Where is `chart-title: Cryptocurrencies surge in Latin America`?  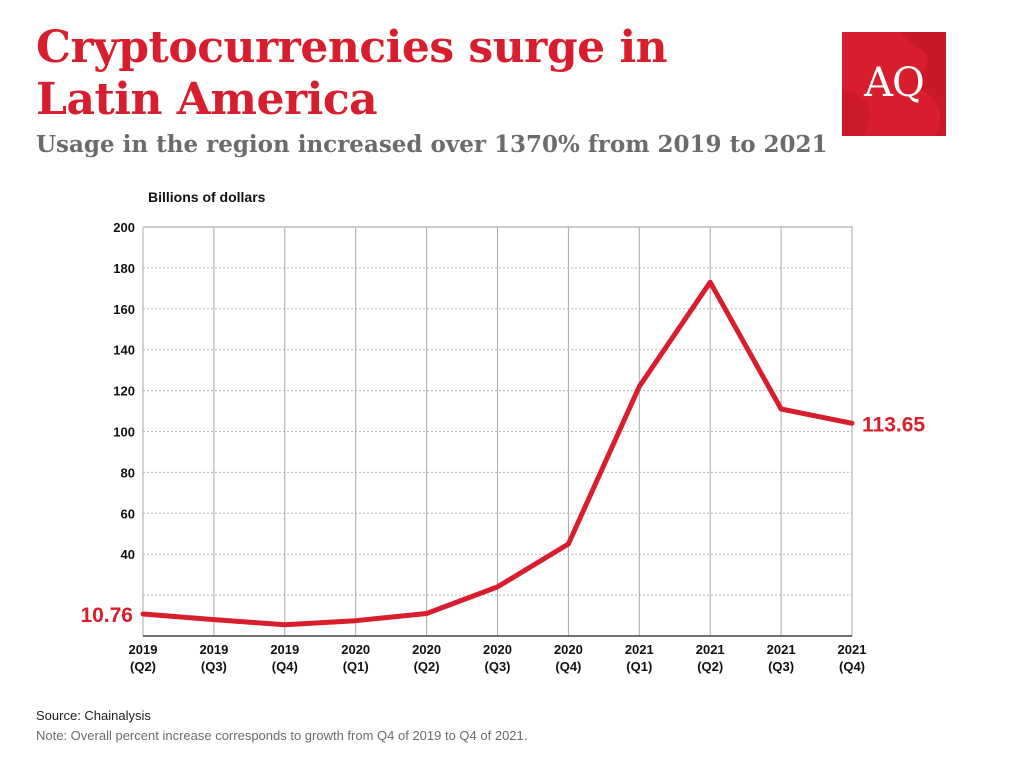 chart-title: Cryptocurrencies surge in Latin America is located at coordinates (352, 73).